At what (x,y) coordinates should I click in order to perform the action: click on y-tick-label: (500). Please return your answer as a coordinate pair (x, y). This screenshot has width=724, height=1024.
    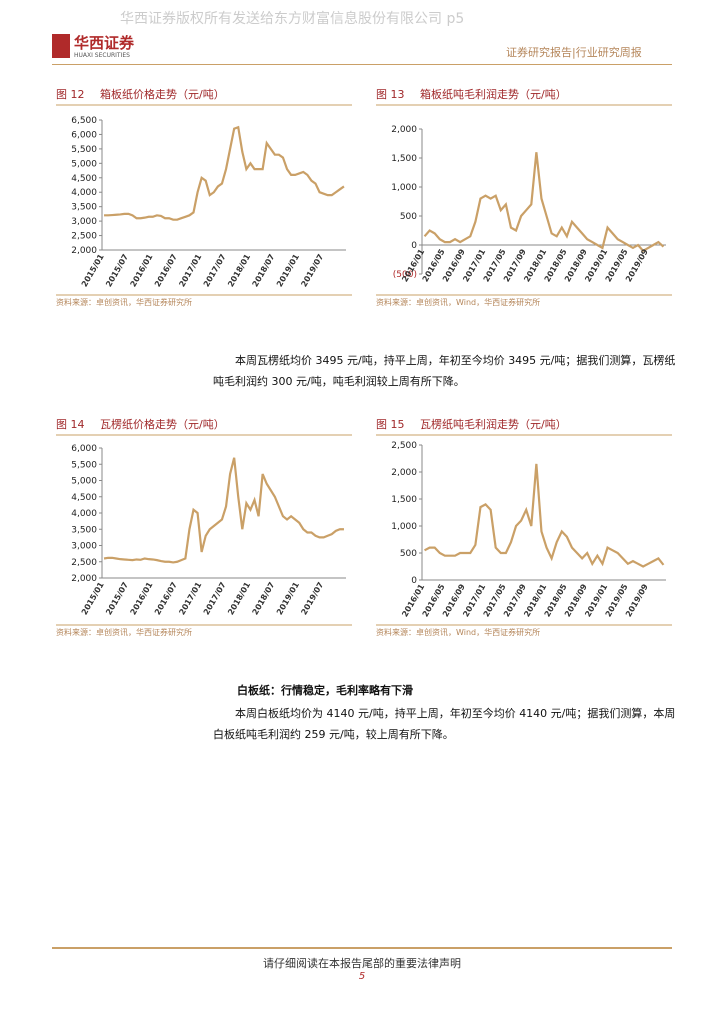
    Looking at the image, I should click on (405, 275).